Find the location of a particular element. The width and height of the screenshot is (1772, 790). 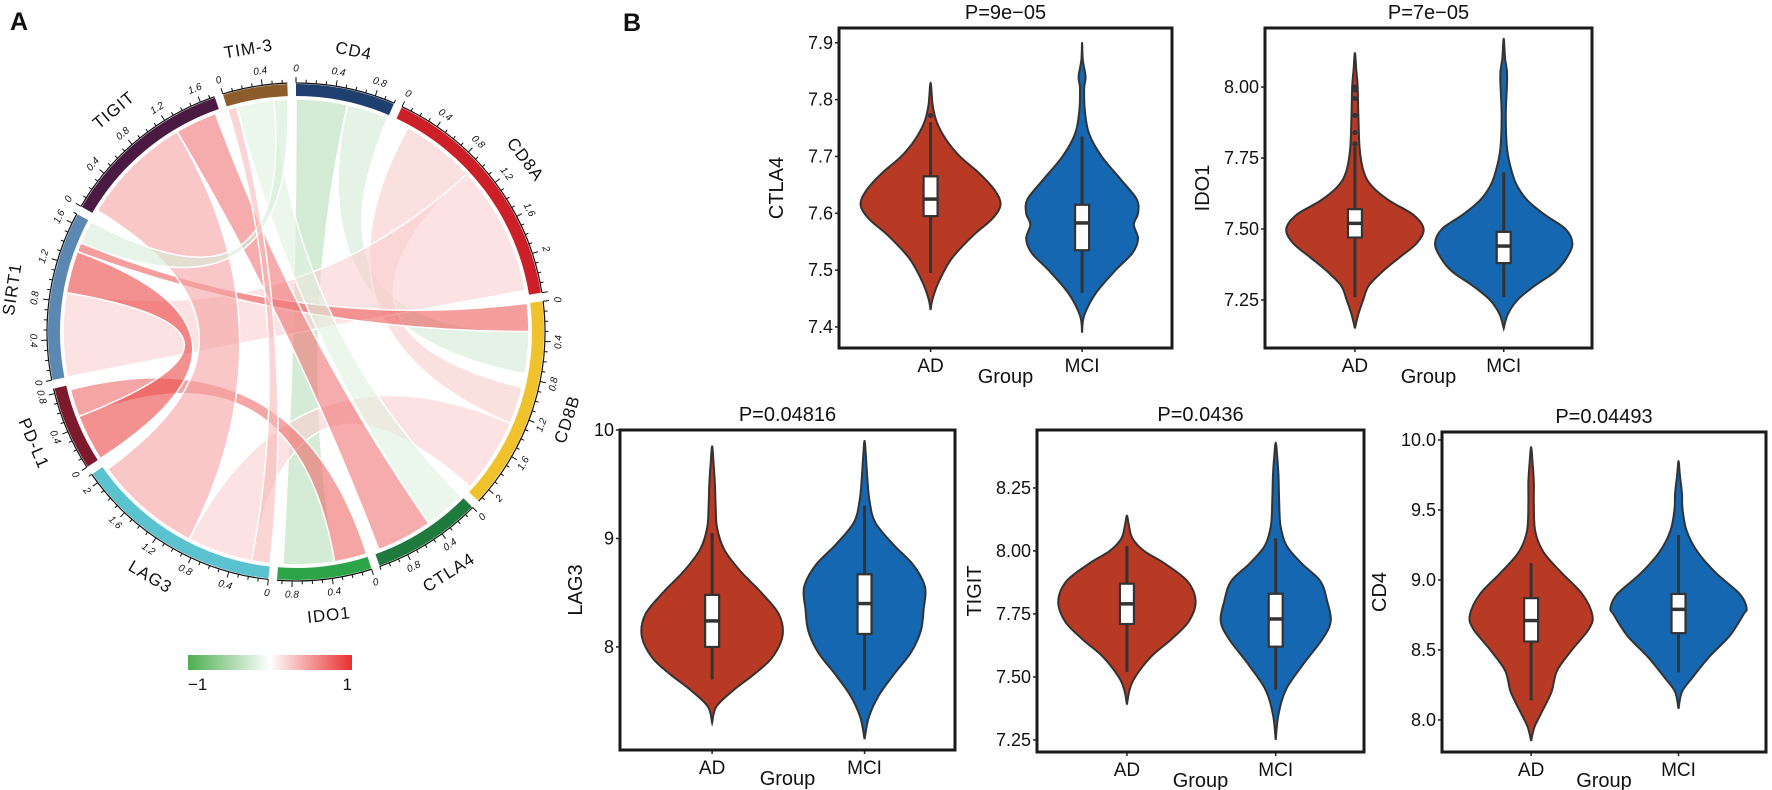

sector-cd8b is located at coordinates (506, 401).